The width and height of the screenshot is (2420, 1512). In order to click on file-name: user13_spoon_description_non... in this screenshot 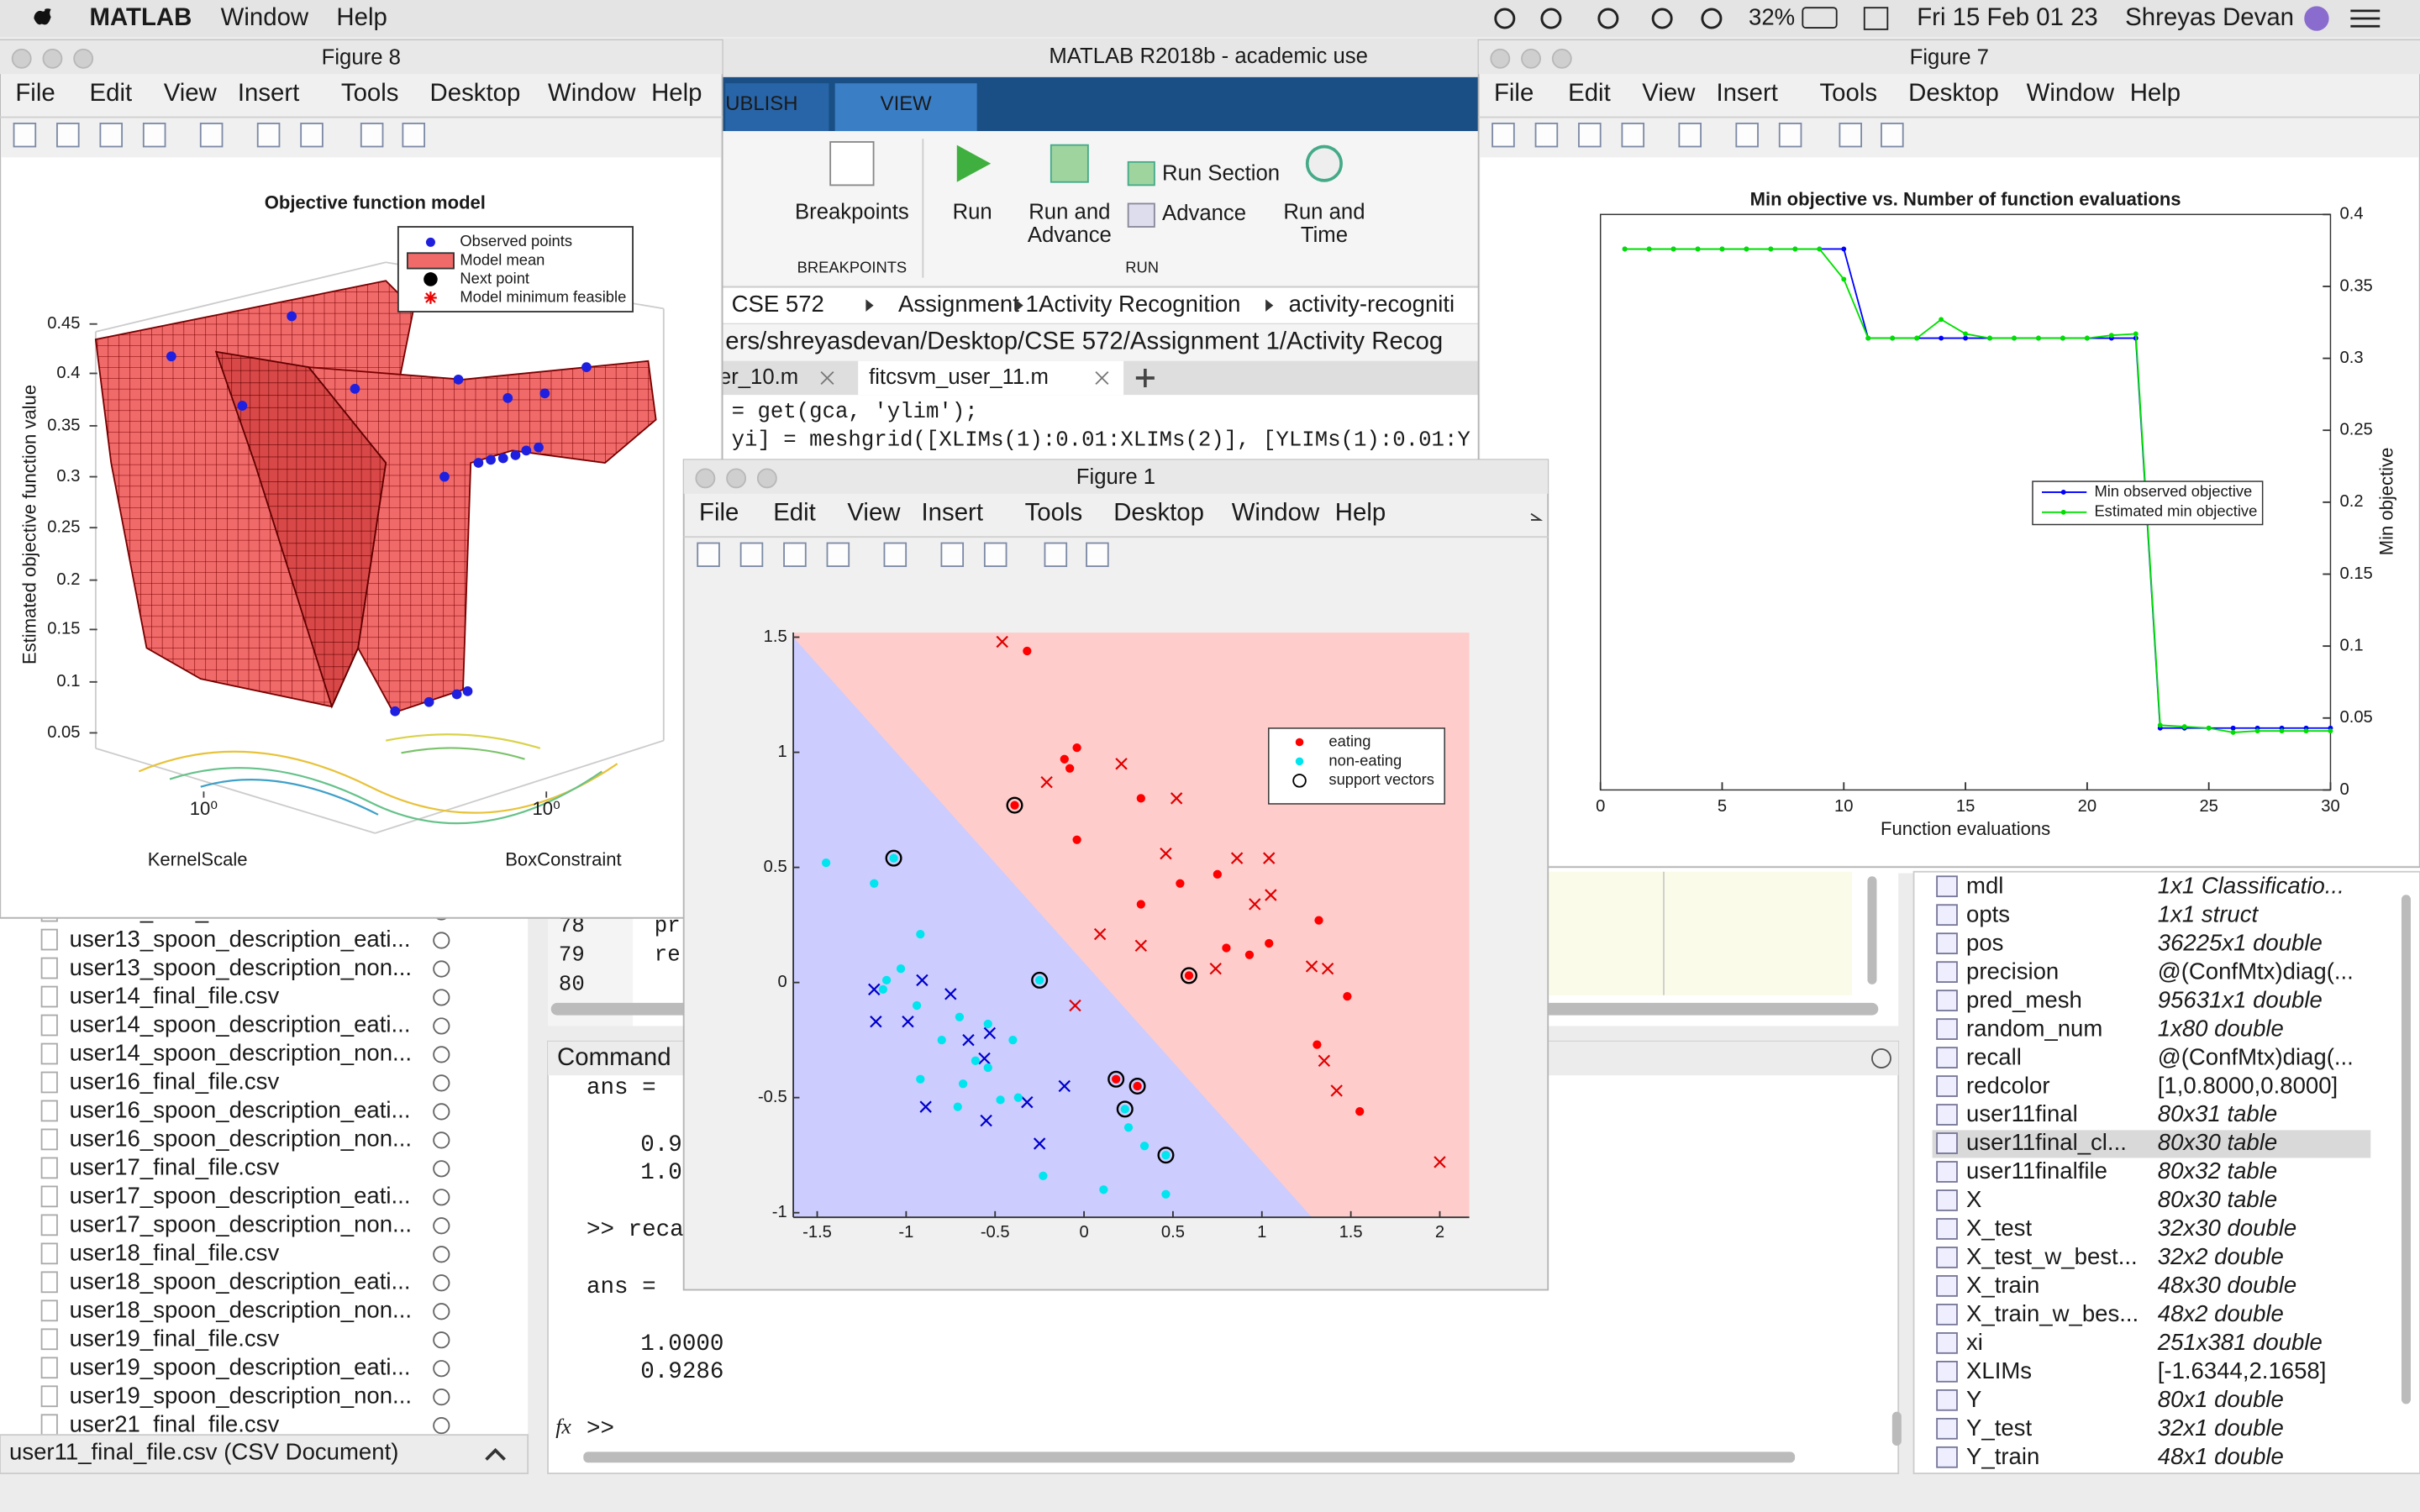, I will do `click(241, 967)`.